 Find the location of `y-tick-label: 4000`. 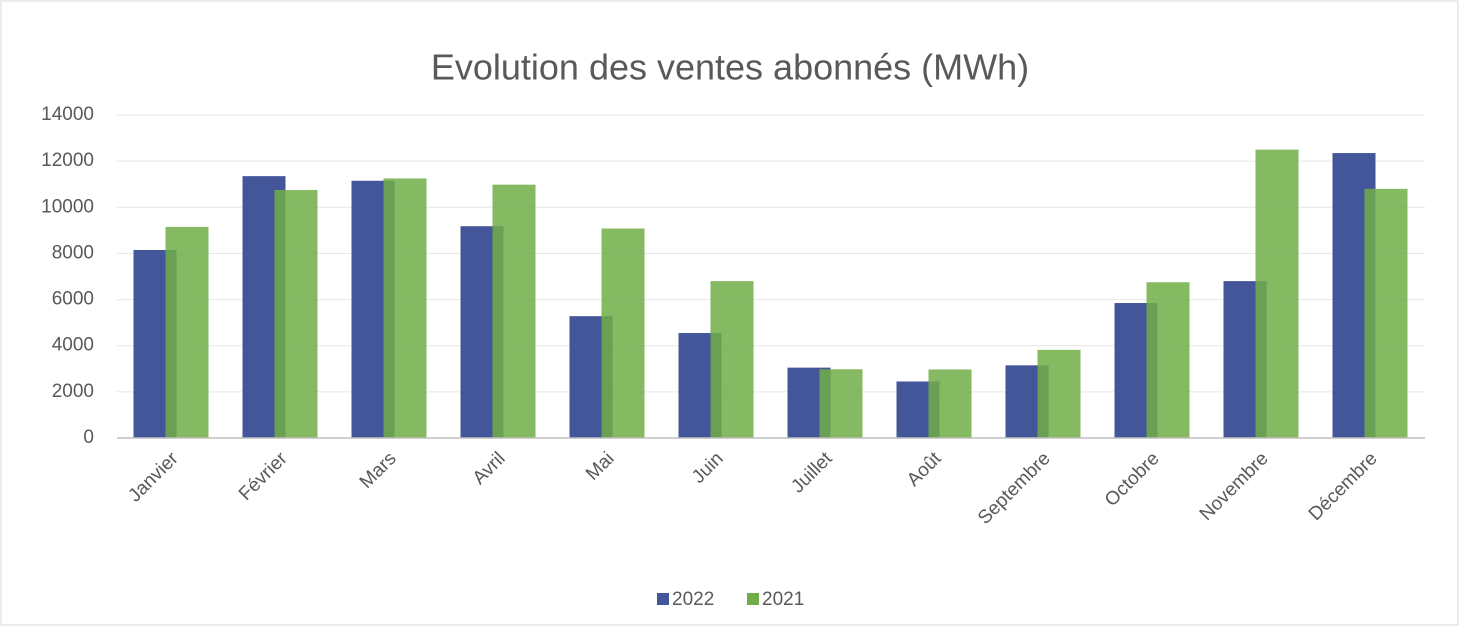

y-tick-label: 4000 is located at coordinates (73, 345).